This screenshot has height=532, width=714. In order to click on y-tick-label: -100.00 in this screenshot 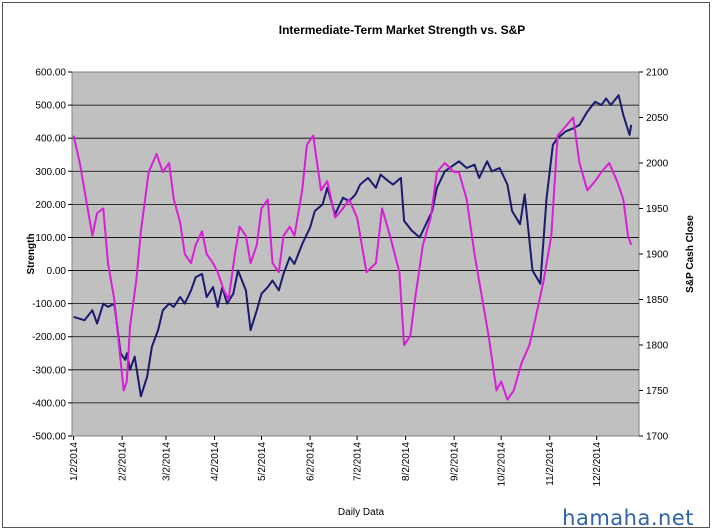, I will do `click(49, 304)`.